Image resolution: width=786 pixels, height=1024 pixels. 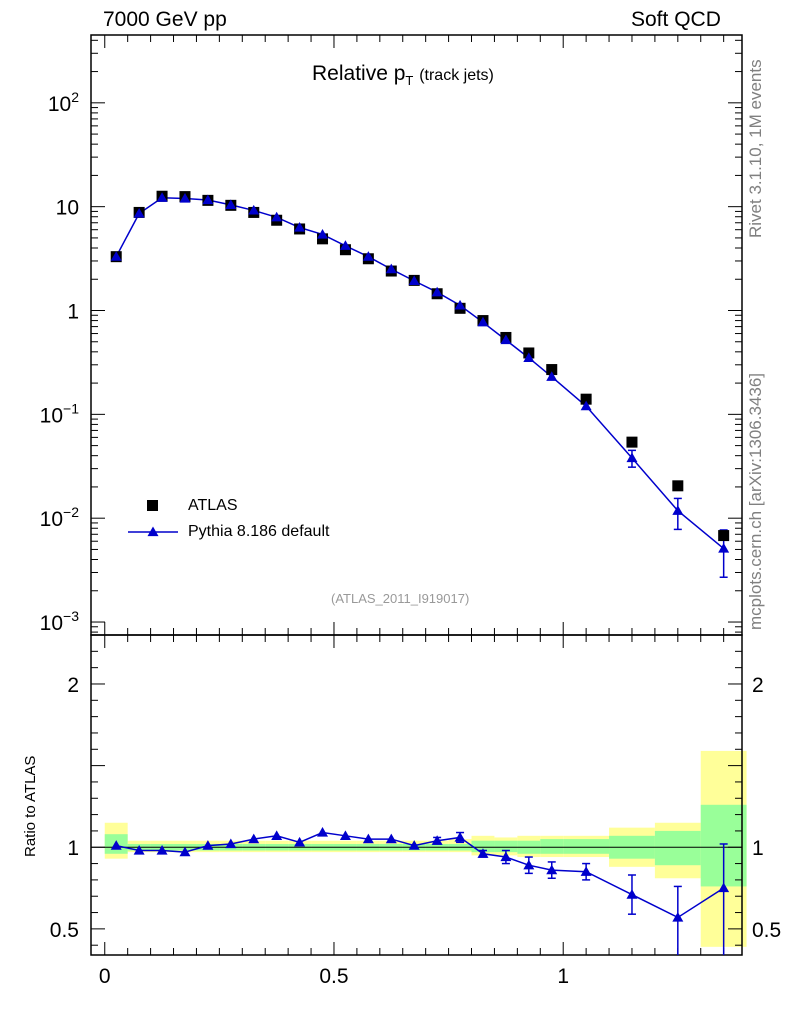 I want to click on x-tick-label: 0.5, so click(x=333, y=976).